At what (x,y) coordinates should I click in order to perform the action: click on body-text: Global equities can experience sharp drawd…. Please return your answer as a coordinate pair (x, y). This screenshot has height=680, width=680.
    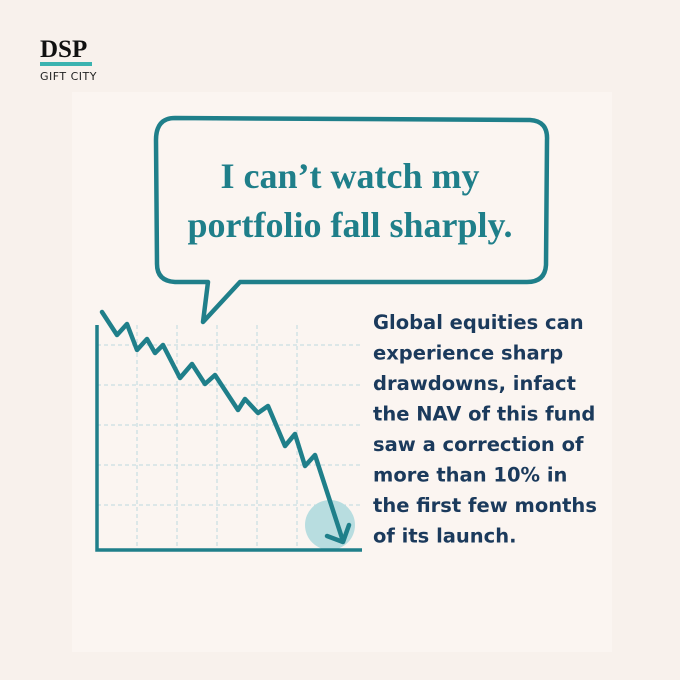
    Looking at the image, I should click on (485, 429).